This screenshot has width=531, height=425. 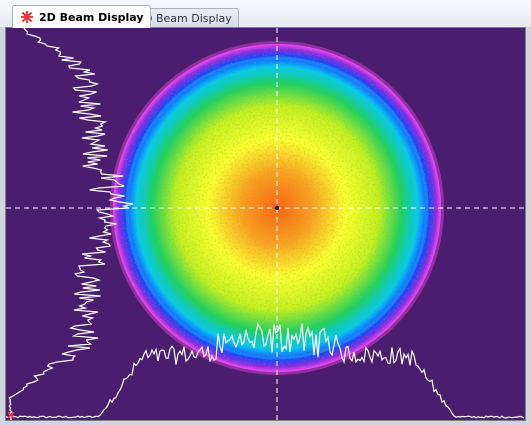 What do you see at coordinates (184, 18) in the screenshot?
I see `tab-3d-label: 3D Beam Display` at bounding box center [184, 18].